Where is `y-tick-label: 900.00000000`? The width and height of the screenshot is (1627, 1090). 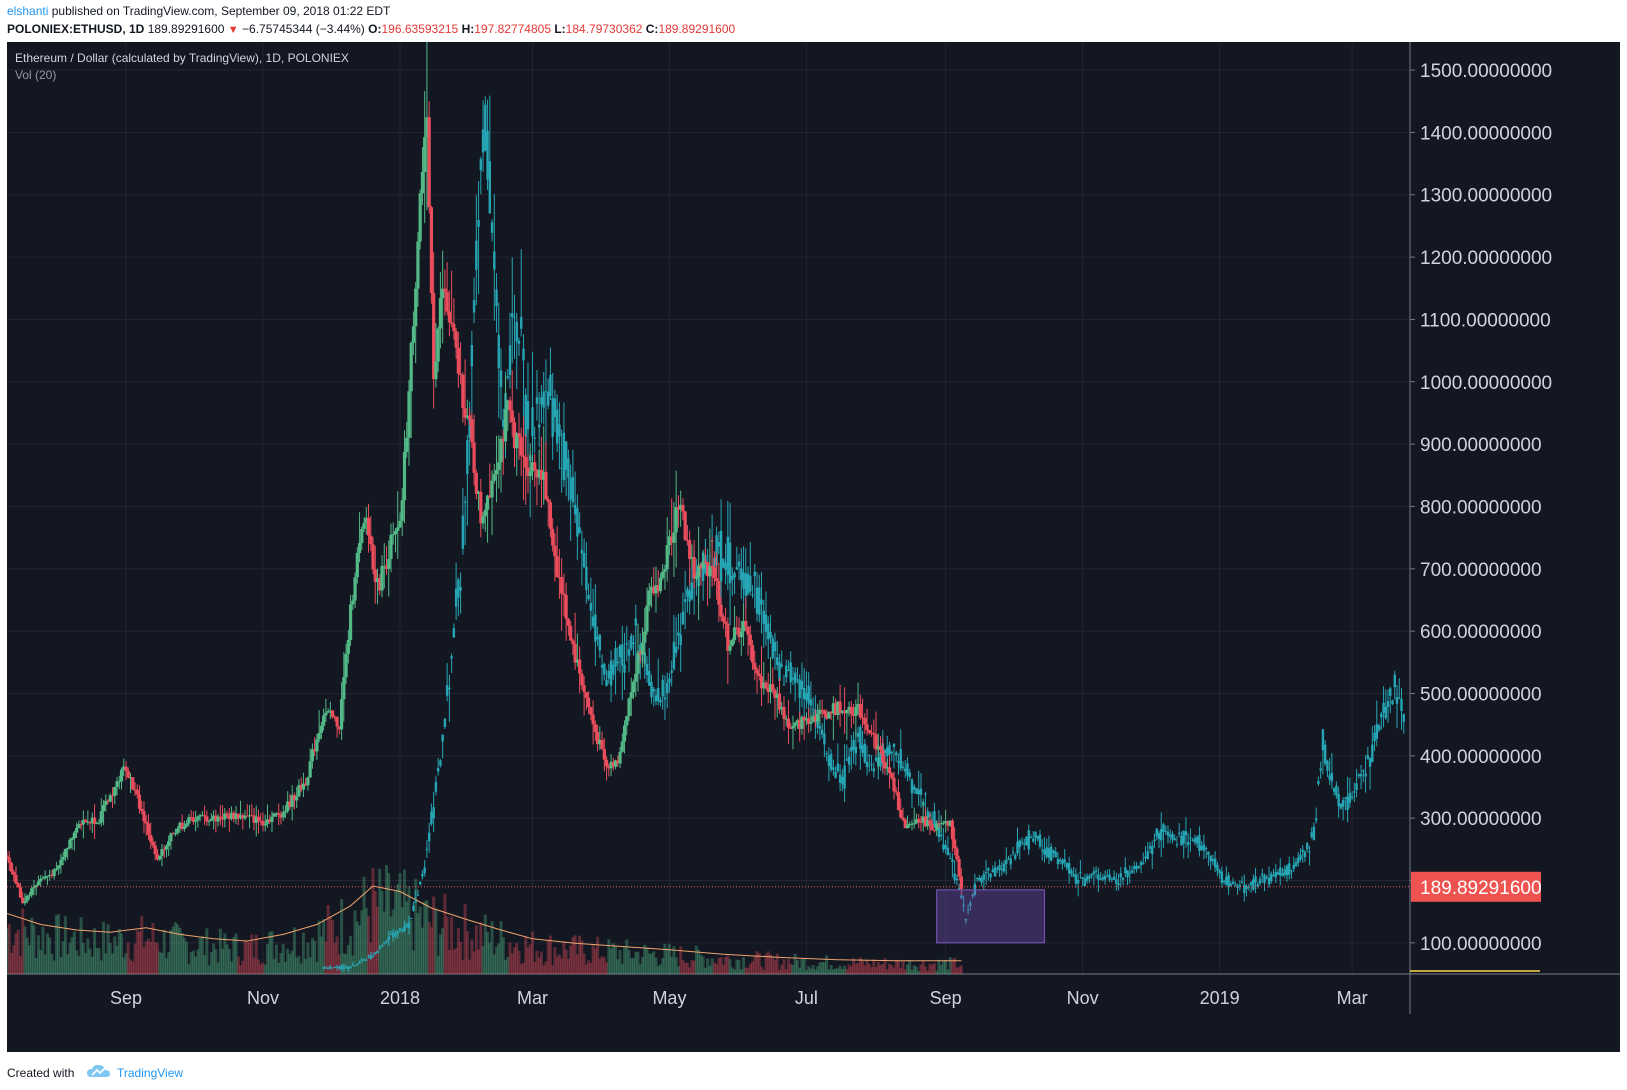
y-tick-label: 900.00000000 is located at coordinates (1481, 445).